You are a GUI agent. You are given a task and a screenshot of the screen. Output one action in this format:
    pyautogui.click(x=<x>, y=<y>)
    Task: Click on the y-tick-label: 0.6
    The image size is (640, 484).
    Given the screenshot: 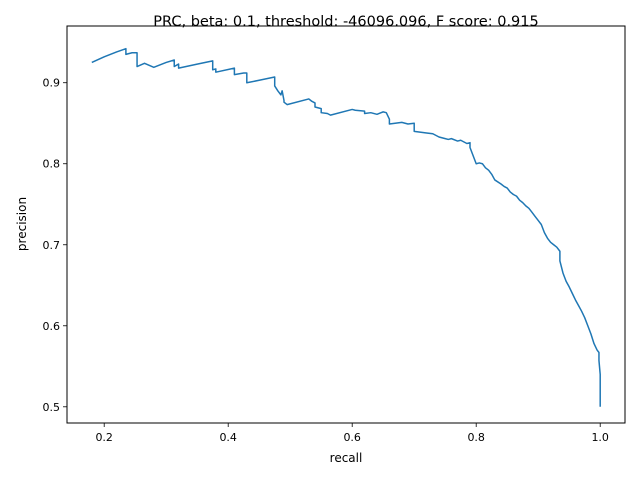 What is the action you would take?
    pyautogui.click(x=52, y=326)
    